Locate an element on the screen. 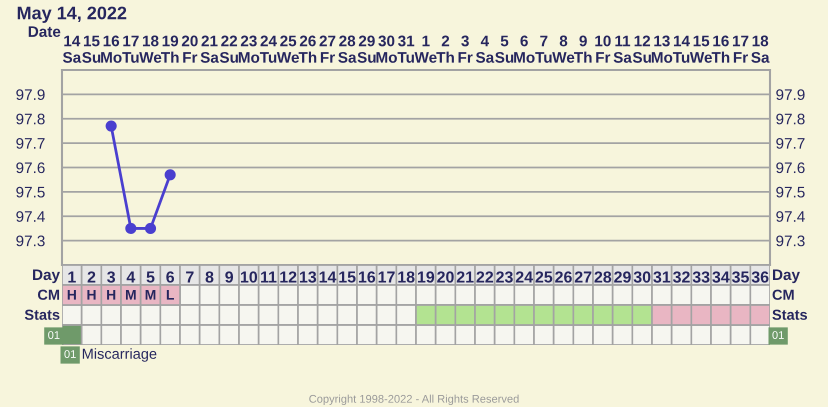 This screenshot has width=828, height=407. y-tick-label: Stats is located at coordinates (790, 315).